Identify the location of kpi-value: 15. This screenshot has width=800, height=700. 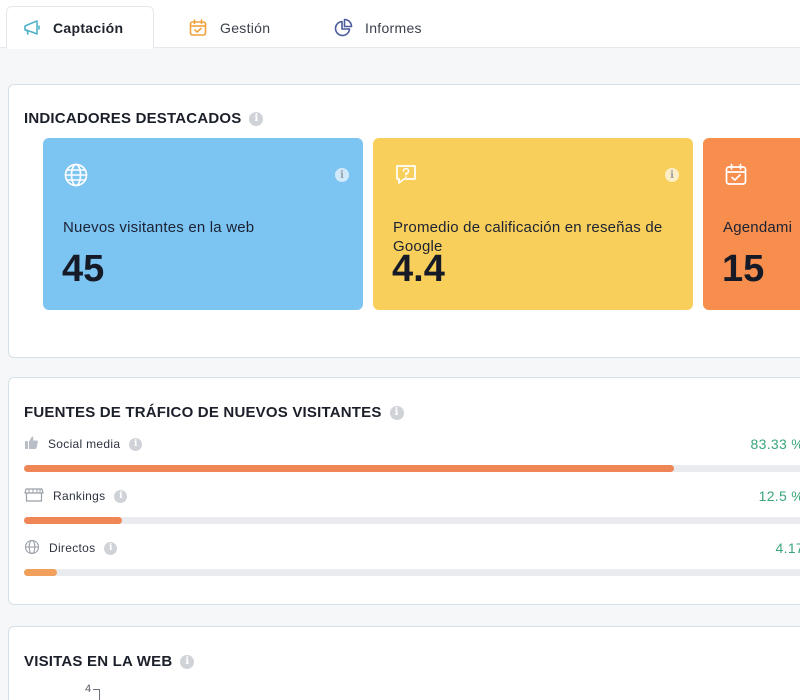
(743, 269).